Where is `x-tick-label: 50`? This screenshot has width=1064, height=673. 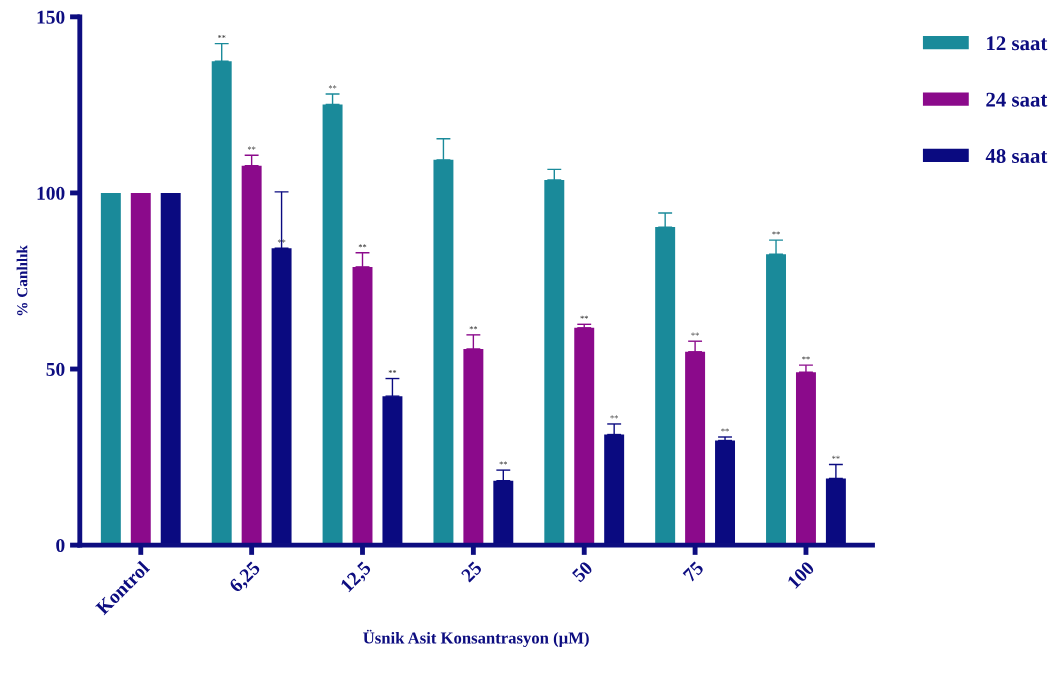 x-tick-label: 50 is located at coordinates (582, 571).